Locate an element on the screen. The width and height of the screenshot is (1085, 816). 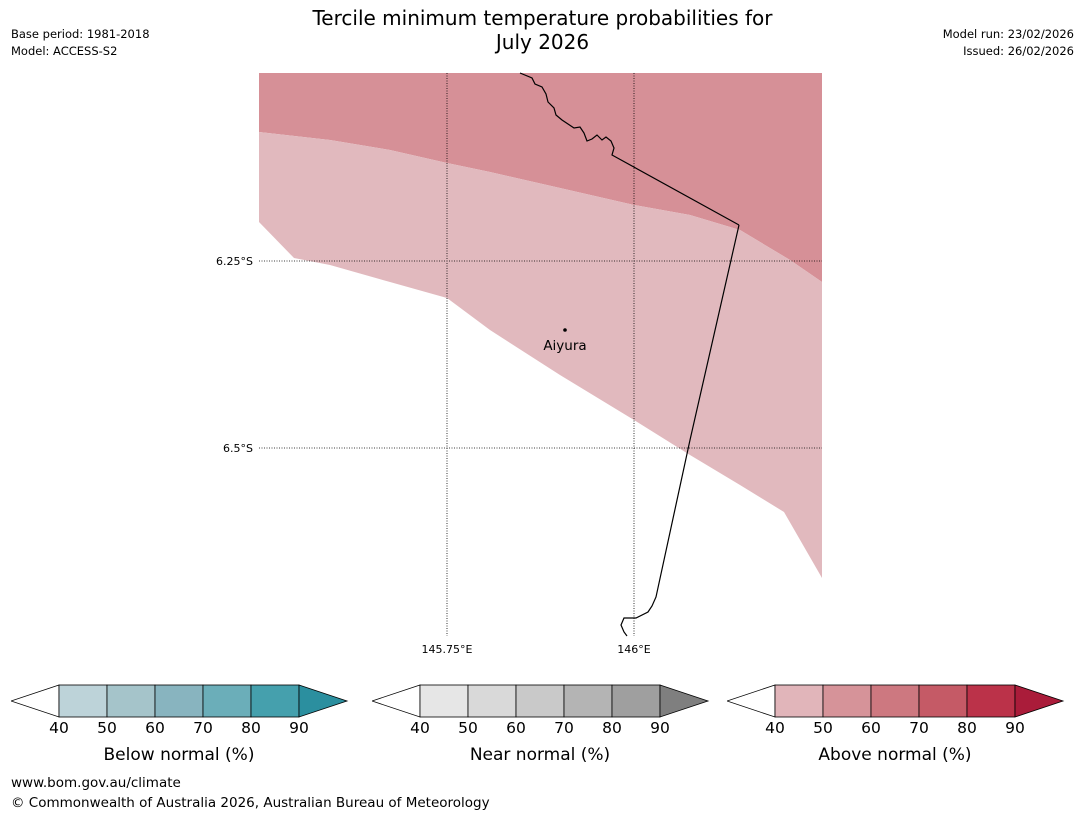
metadata-right: Model run: 23/02/2026 Issued: 26/02/2026 is located at coordinates (1008, 43).